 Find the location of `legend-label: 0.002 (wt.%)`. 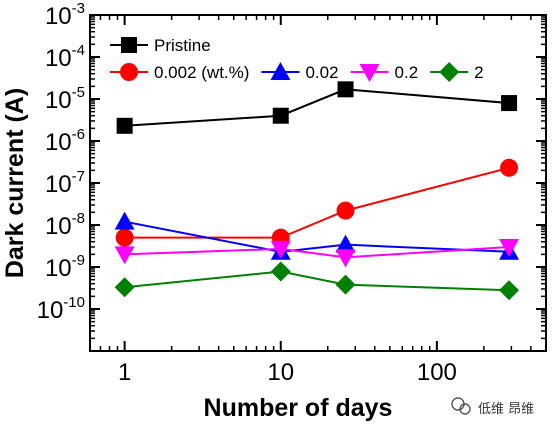

legend-label: 0.002 (wt.%) is located at coordinates (201, 72).